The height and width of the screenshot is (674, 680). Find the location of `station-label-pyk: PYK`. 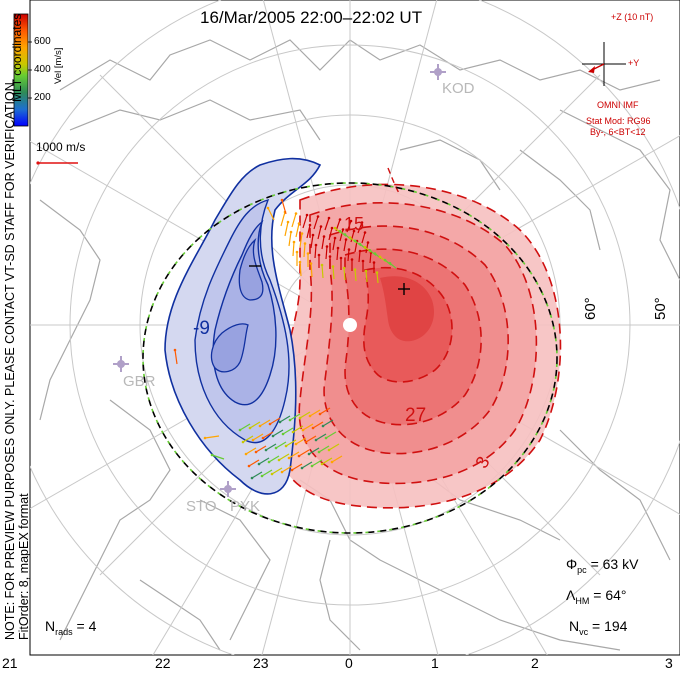

station-label-pyk: PYK is located at coordinates (245, 506).